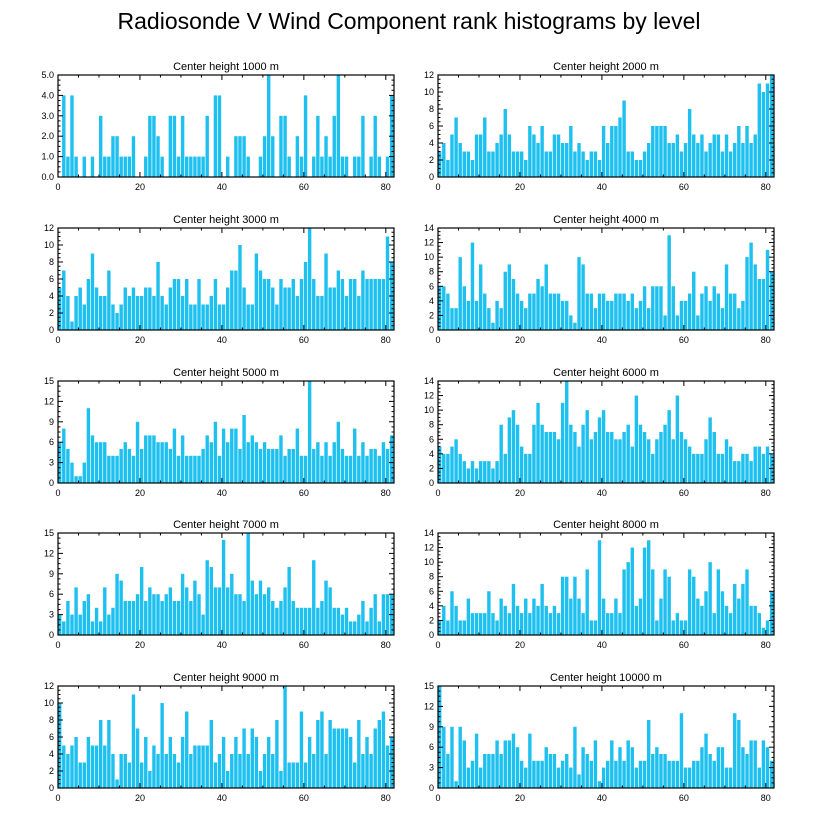 The image size is (818, 824). Describe the element at coordinates (431, 727) in the screenshot. I see `y-tick-label: 9` at that location.